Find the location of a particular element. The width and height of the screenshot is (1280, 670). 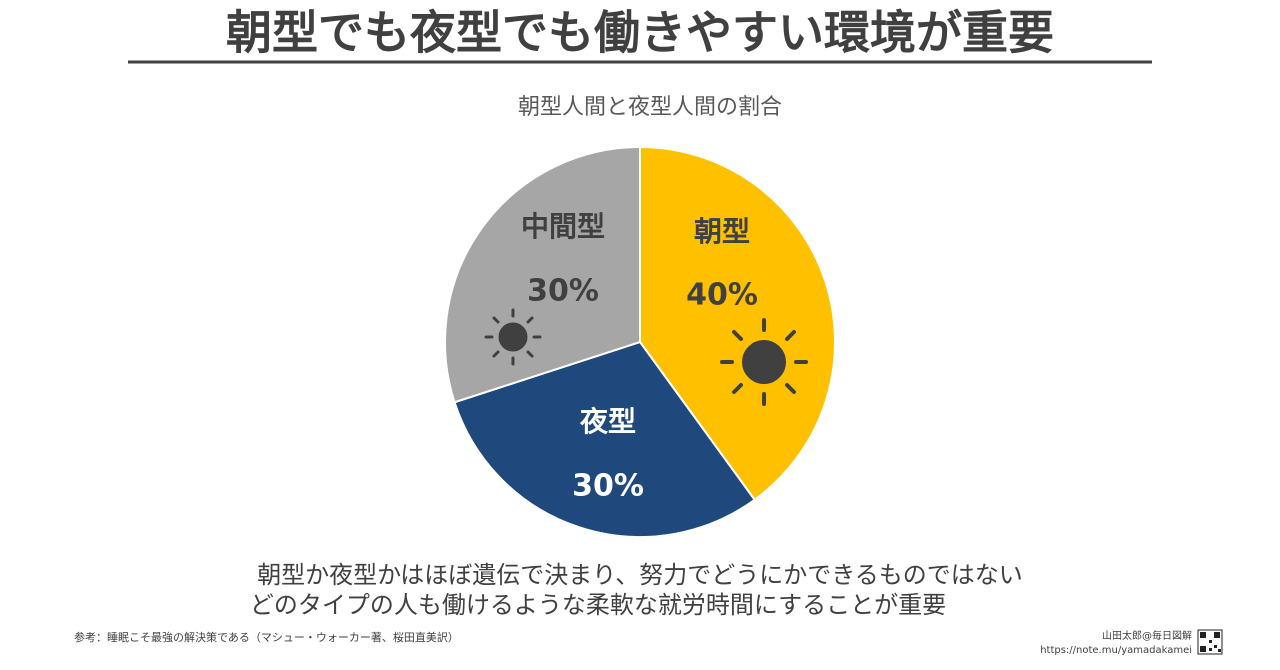

qr-code is located at coordinates (1210, 642).